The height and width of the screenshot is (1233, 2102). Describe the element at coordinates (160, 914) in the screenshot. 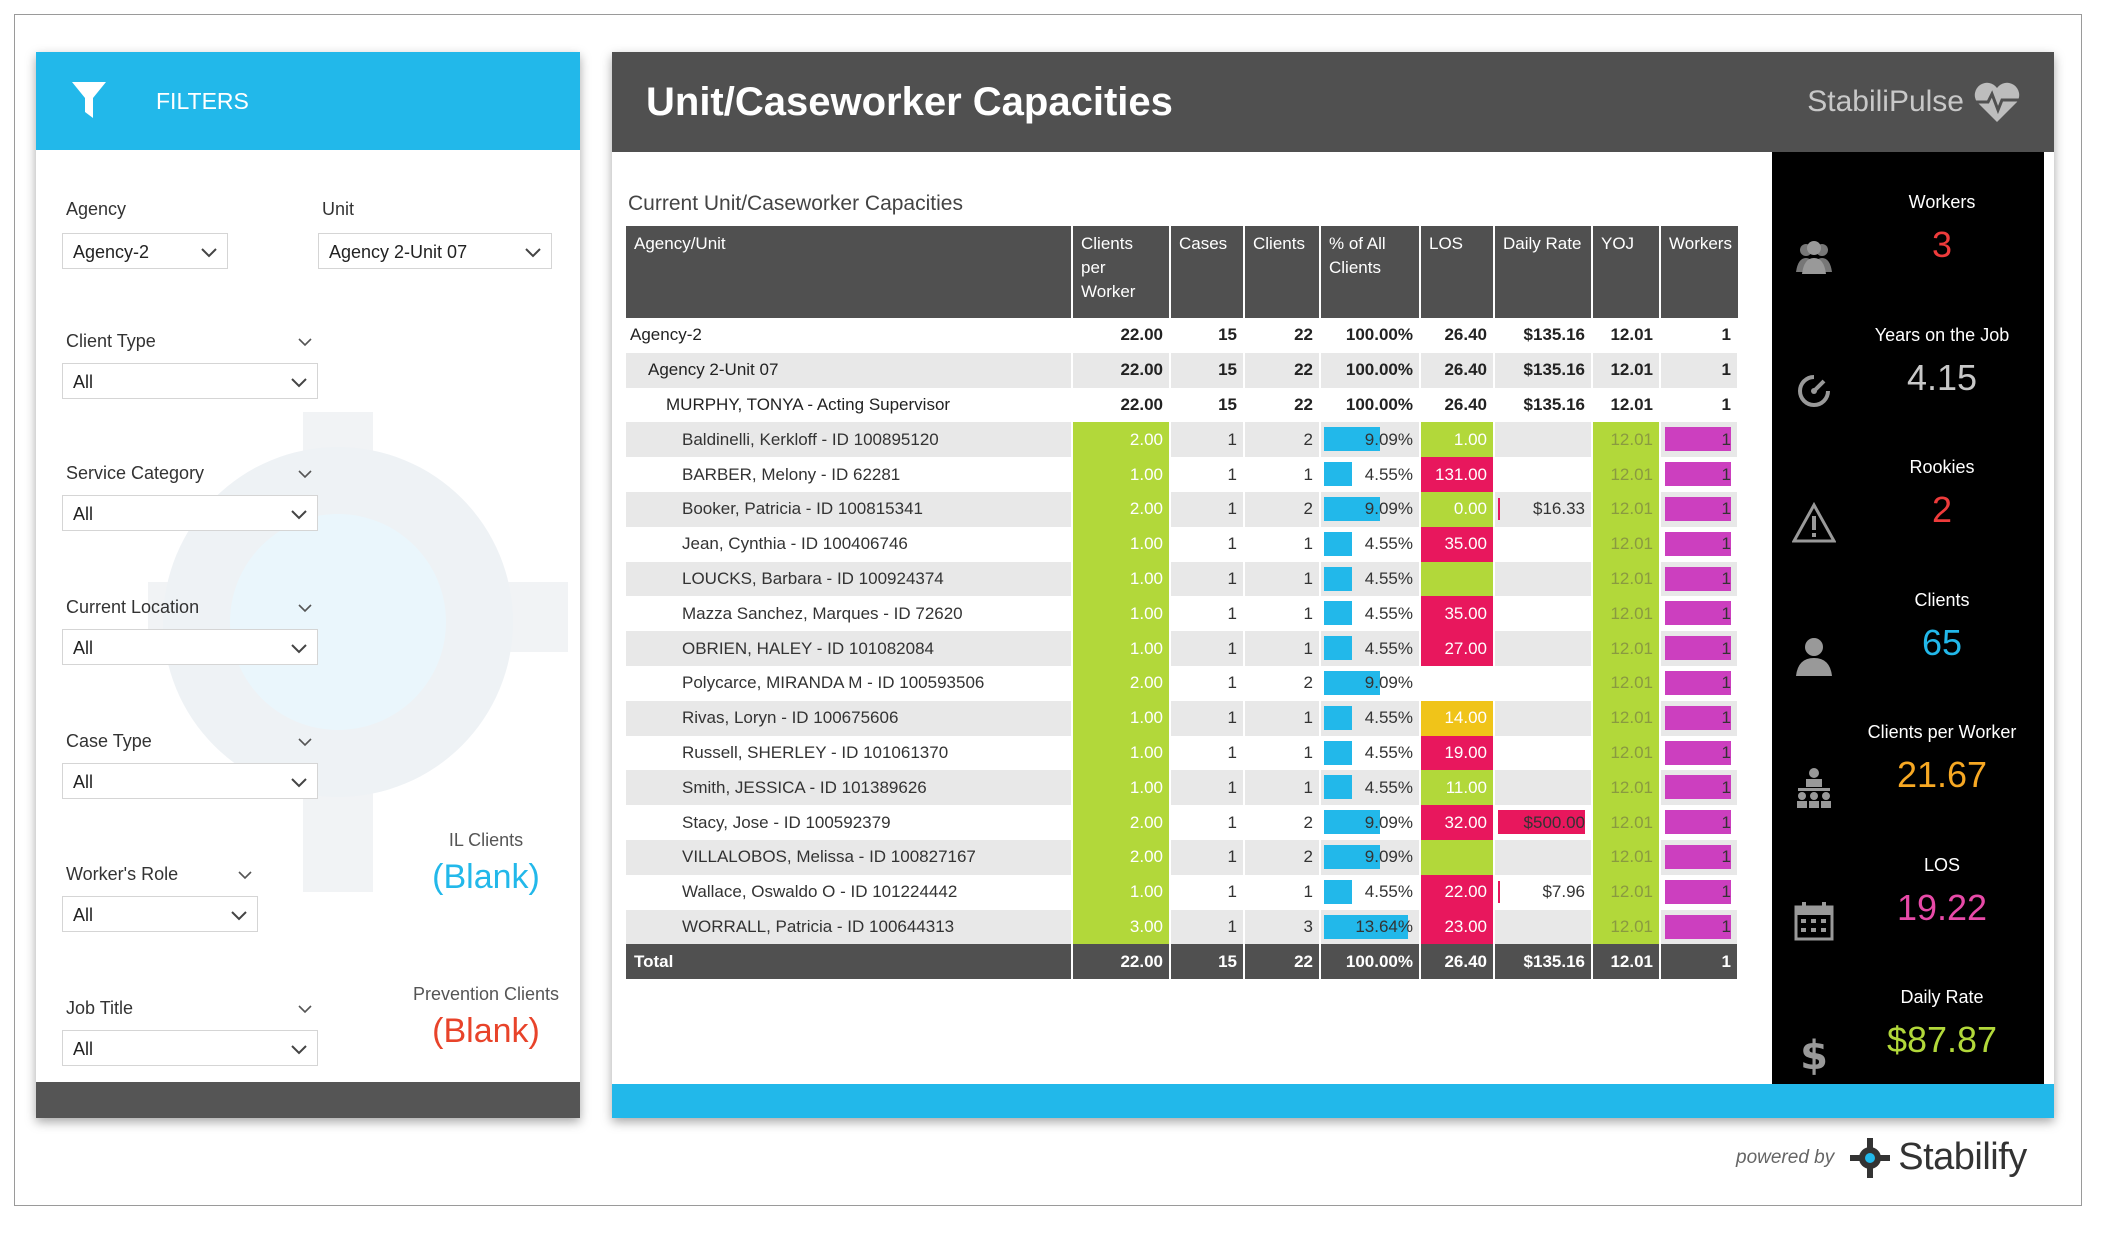

I see `workers-role-dropdown: All` at that location.